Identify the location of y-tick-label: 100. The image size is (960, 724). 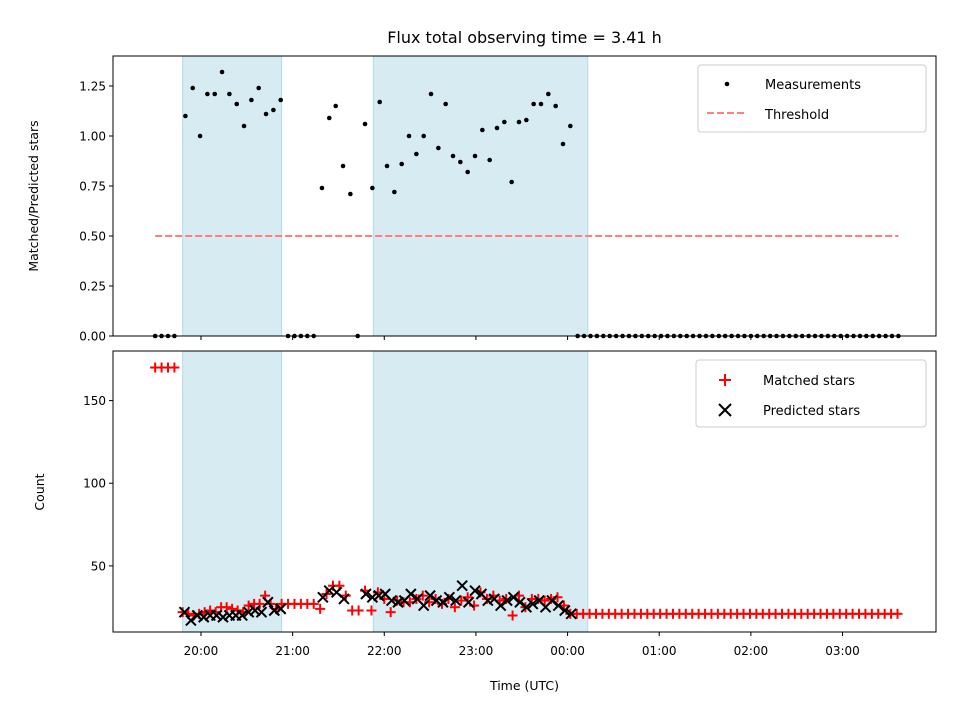
(94, 484).